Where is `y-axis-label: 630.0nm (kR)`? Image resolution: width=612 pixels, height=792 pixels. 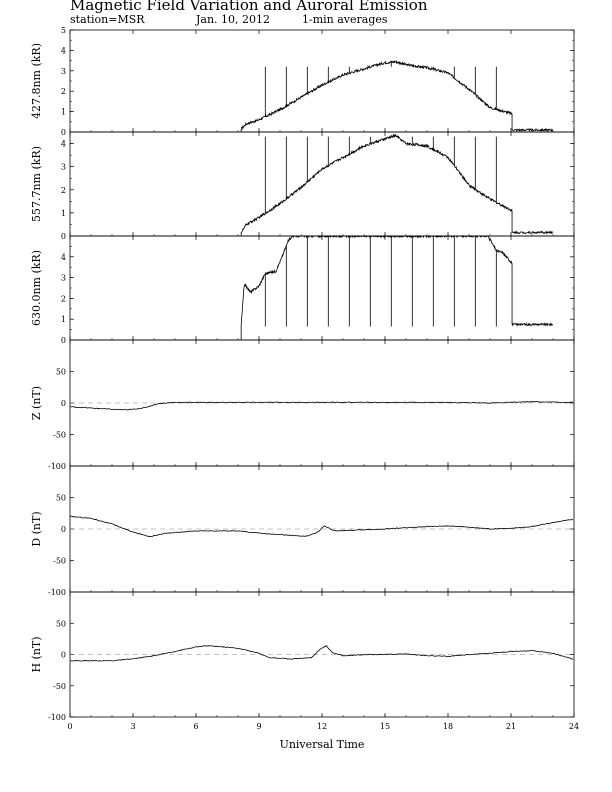 y-axis-label: 630.0nm (kR) is located at coordinates (36, 288).